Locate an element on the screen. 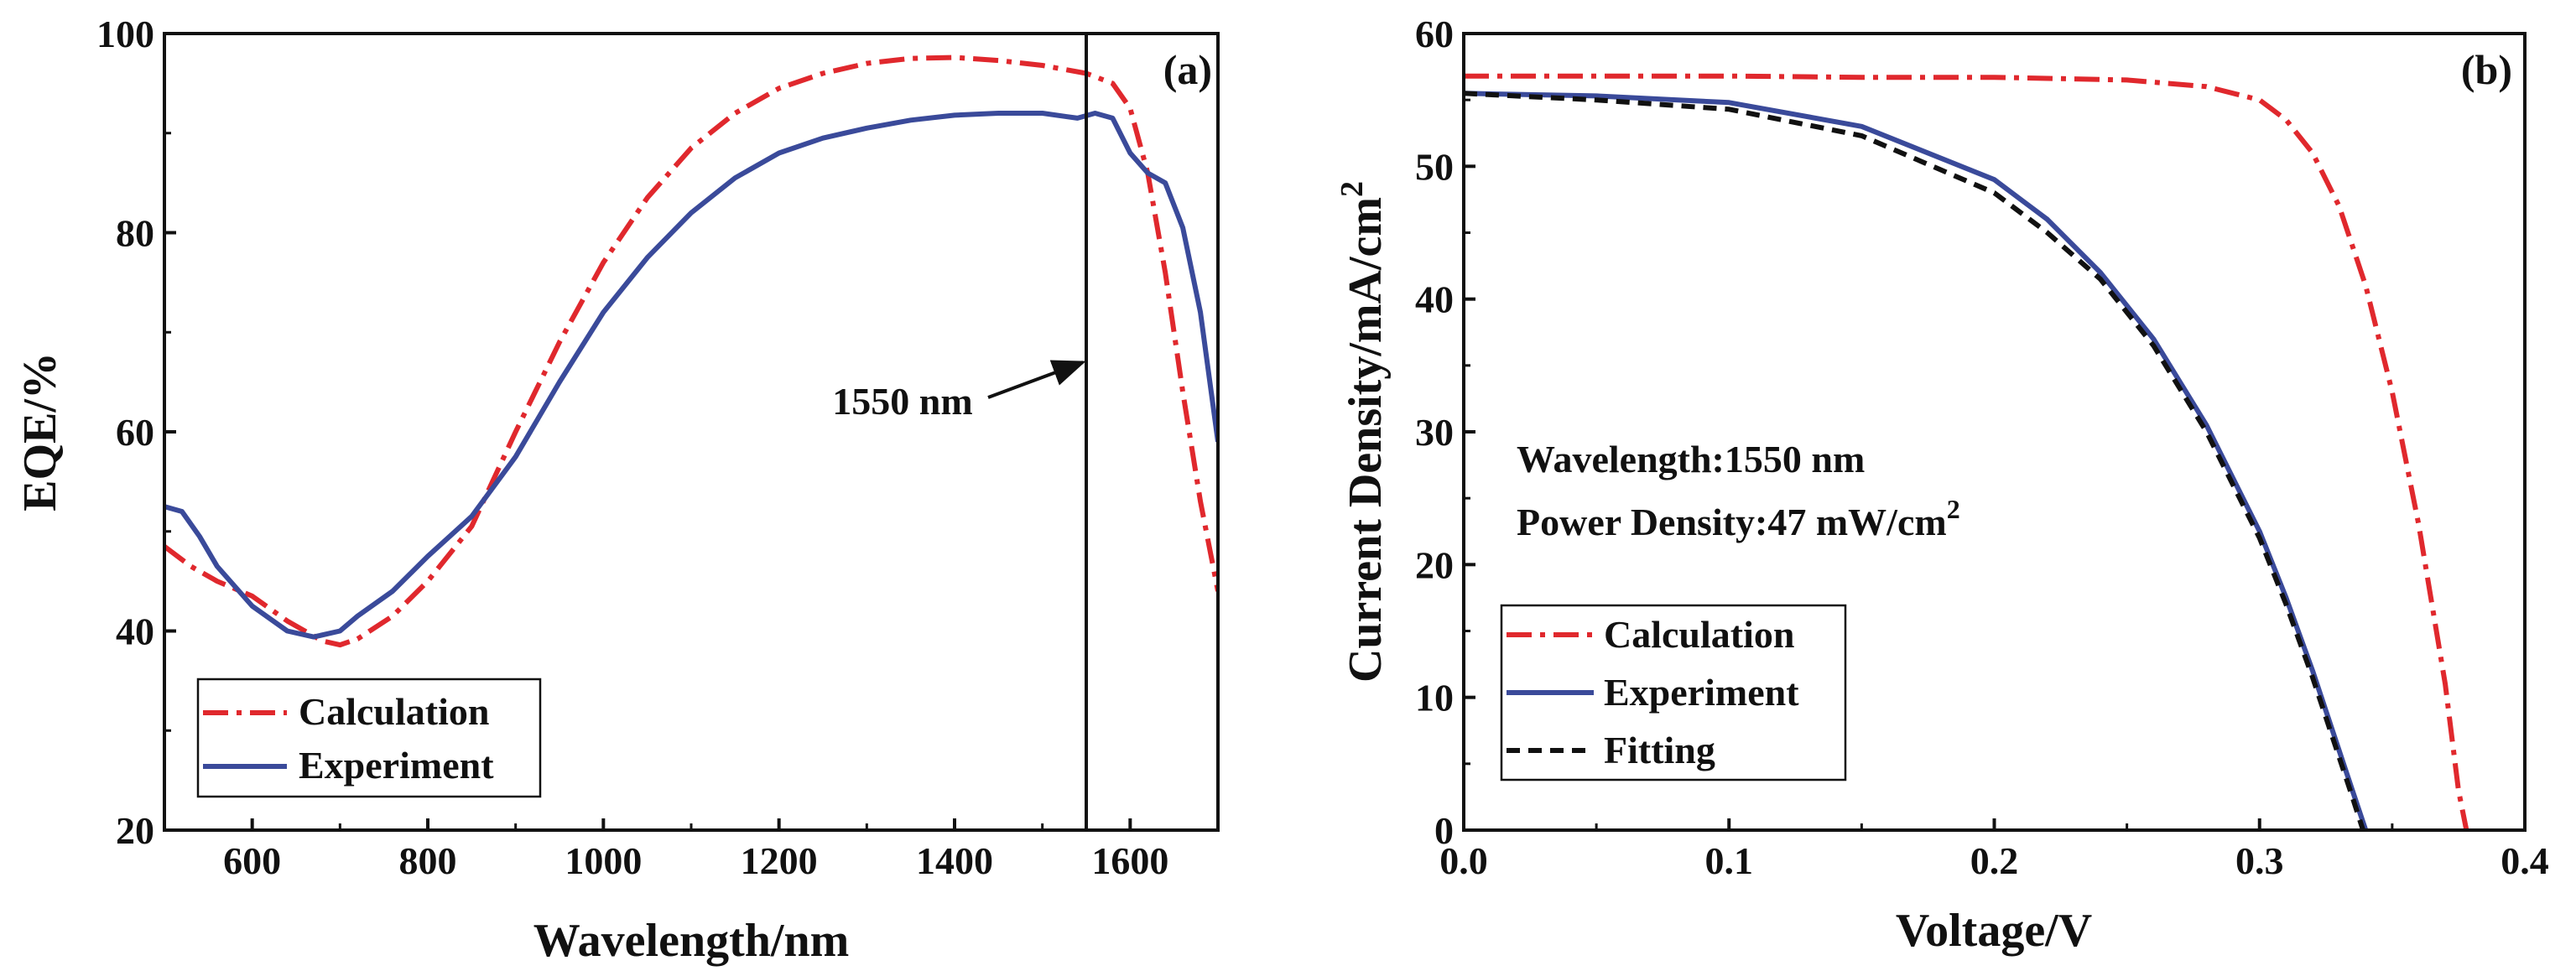 This screenshot has width=2576, height=971. x-tick-label: 1000 is located at coordinates (603, 861).